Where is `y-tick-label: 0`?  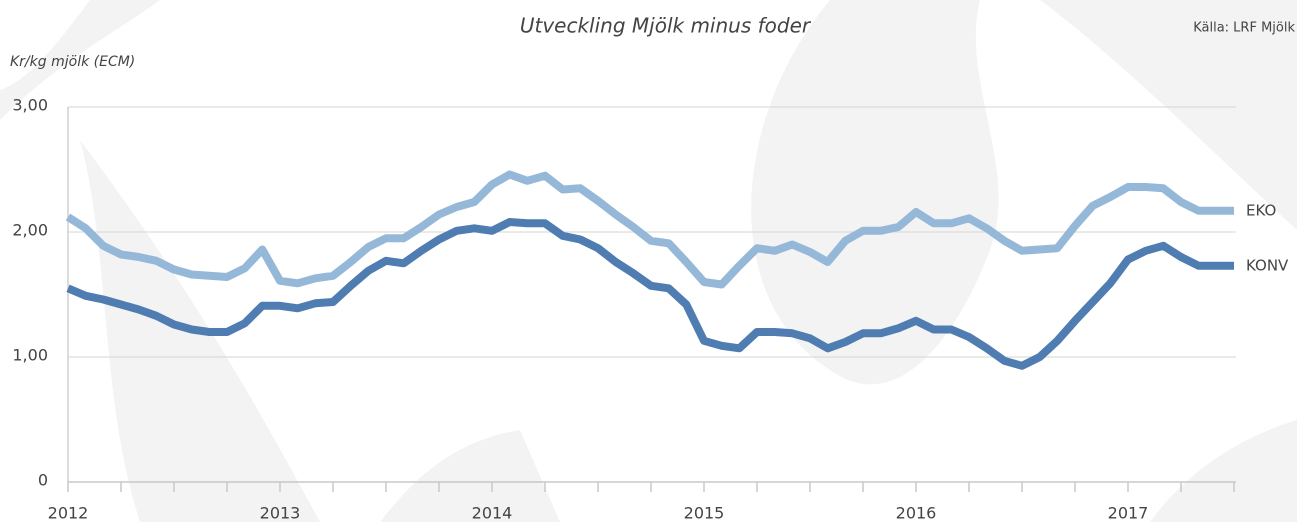
y-tick-label: 0 is located at coordinates (43, 480).